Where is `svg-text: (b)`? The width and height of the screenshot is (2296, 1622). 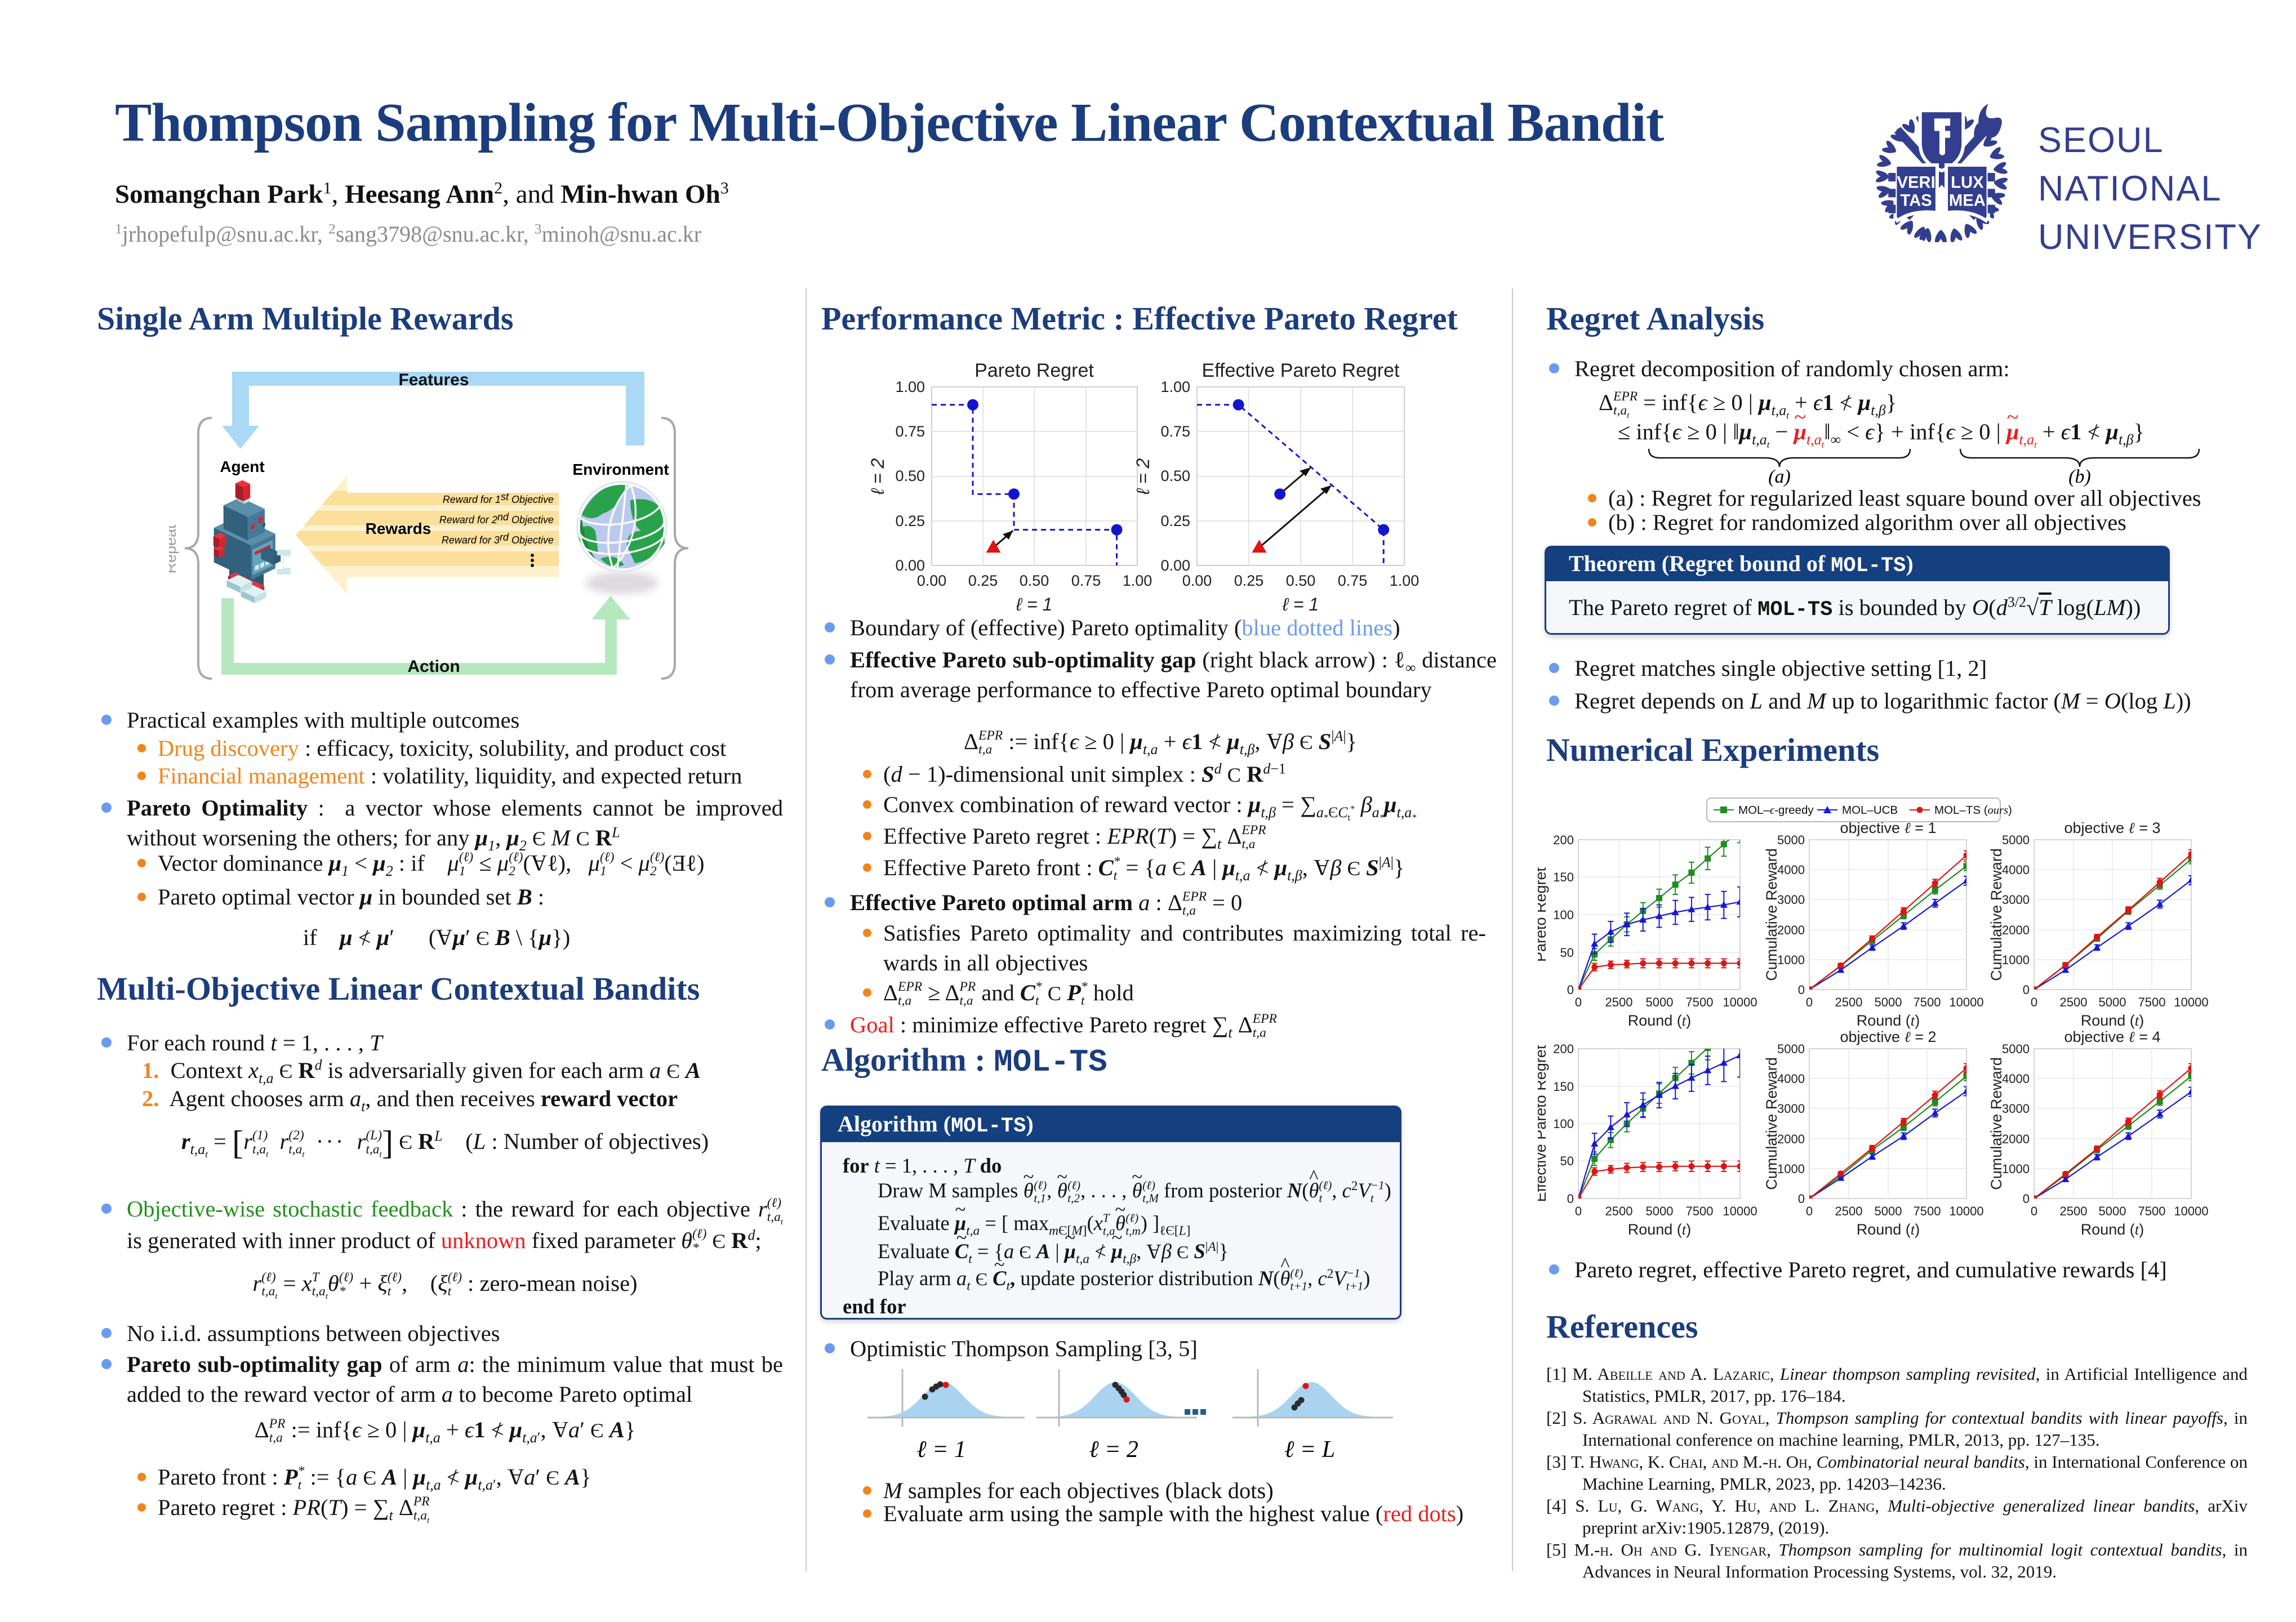
svg-text: (b) is located at coordinates (2079, 476).